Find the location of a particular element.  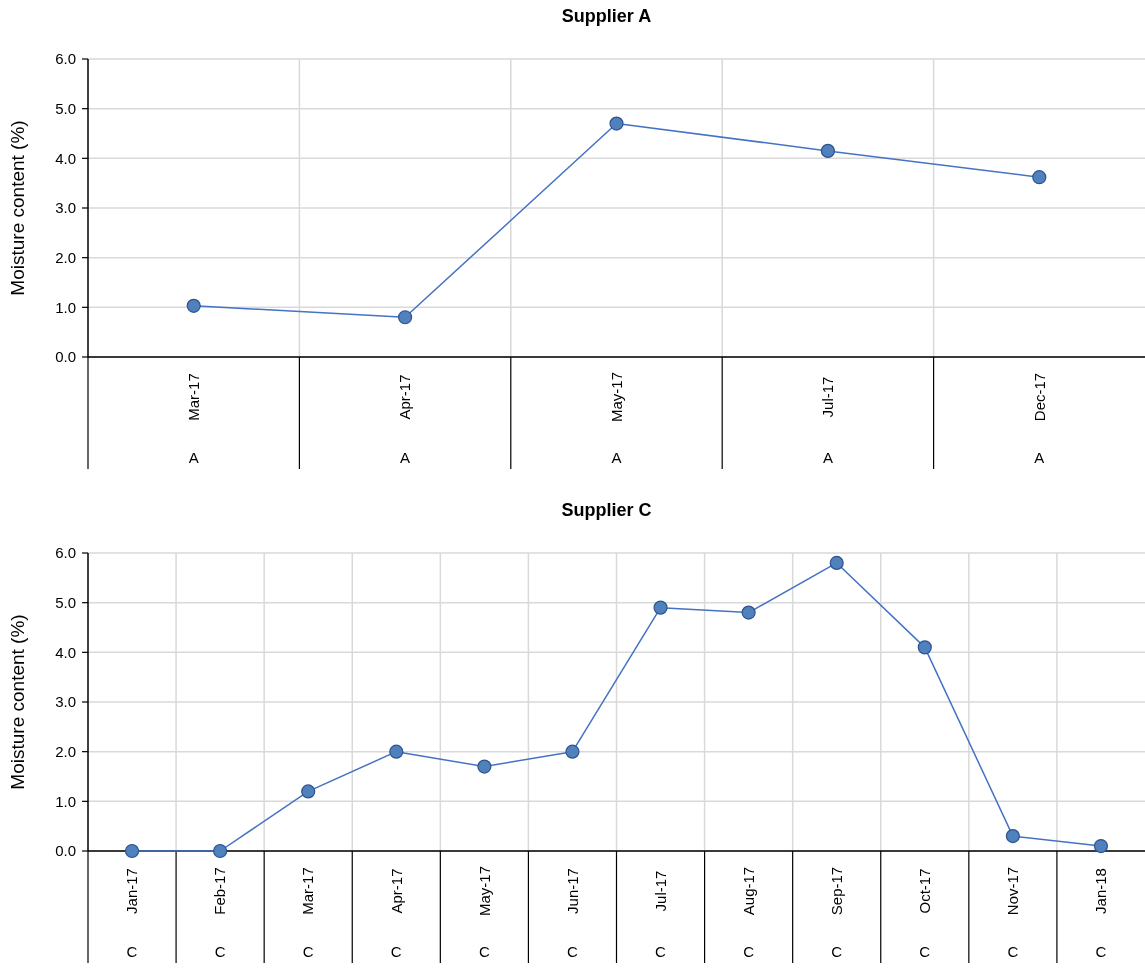

x-tick-label: Jan-17 is located at coordinates (132, 891).